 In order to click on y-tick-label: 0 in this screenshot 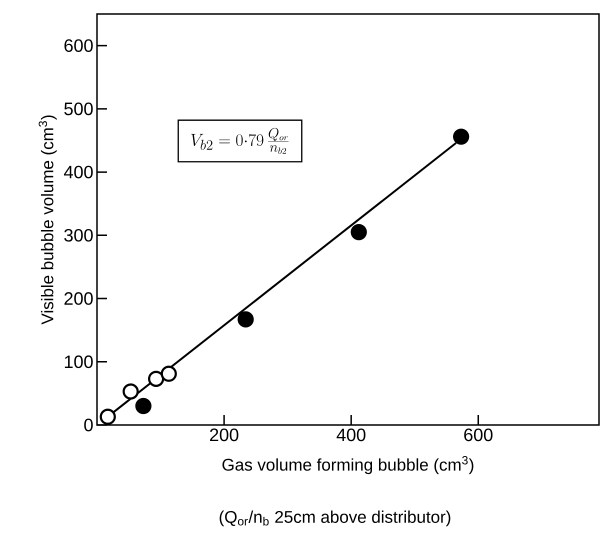, I will do `click(88, 425)`.